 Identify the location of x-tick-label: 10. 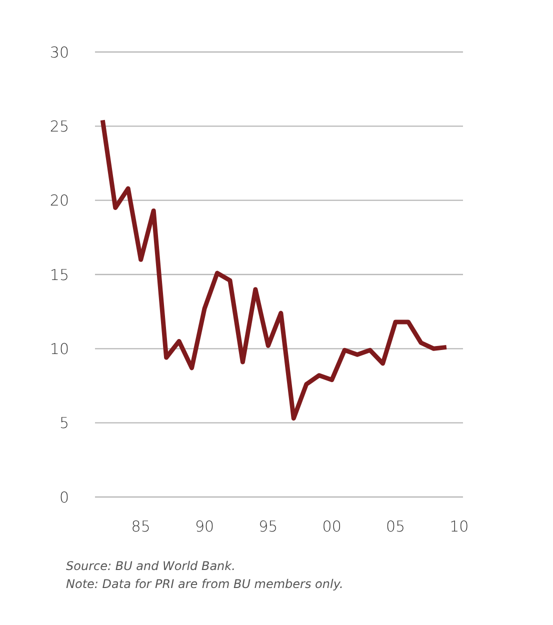
(459, 527).